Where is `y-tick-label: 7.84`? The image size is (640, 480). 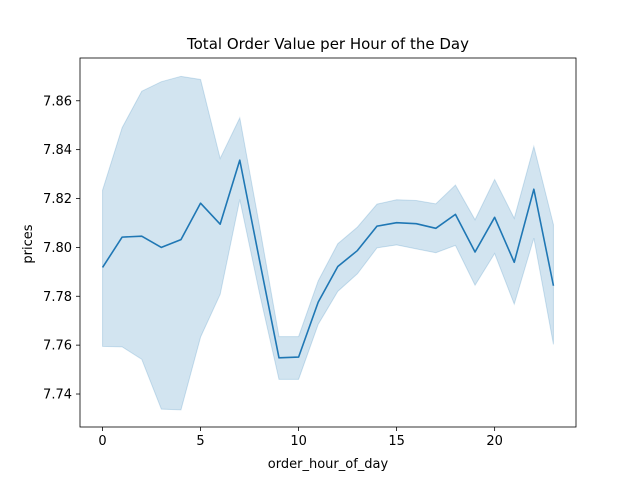
y-tick-label: 7.84 is located at coordinates (57, 150).